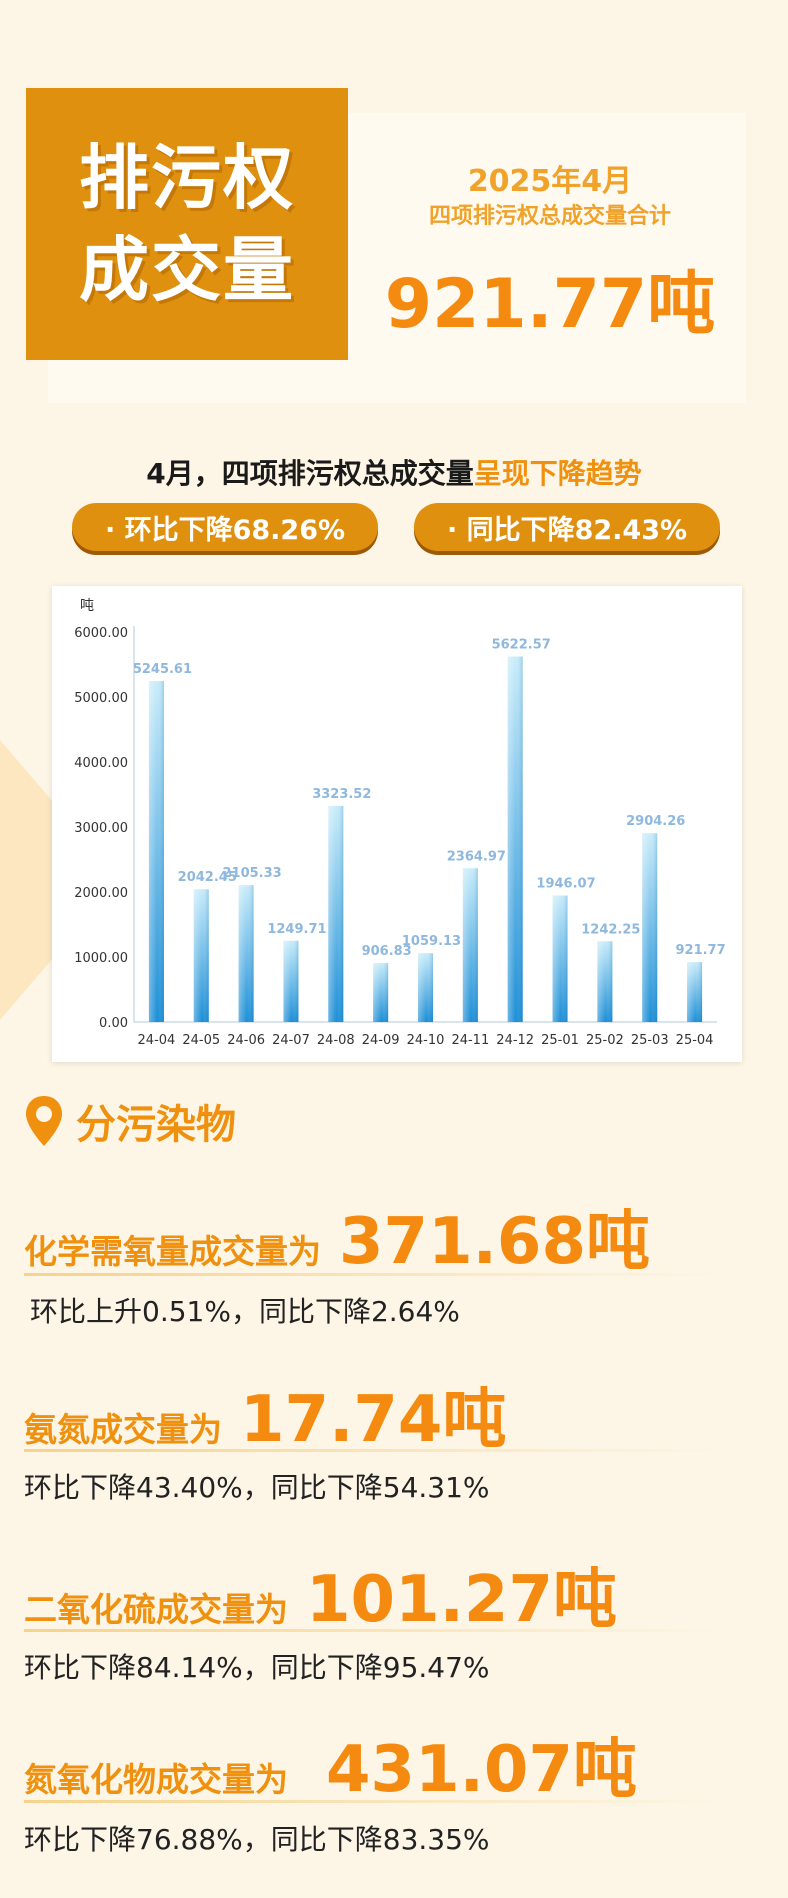 The height and width of the screenshot is (1898, 788). I want to click on data-label: 1059.13, so click(431, 941).